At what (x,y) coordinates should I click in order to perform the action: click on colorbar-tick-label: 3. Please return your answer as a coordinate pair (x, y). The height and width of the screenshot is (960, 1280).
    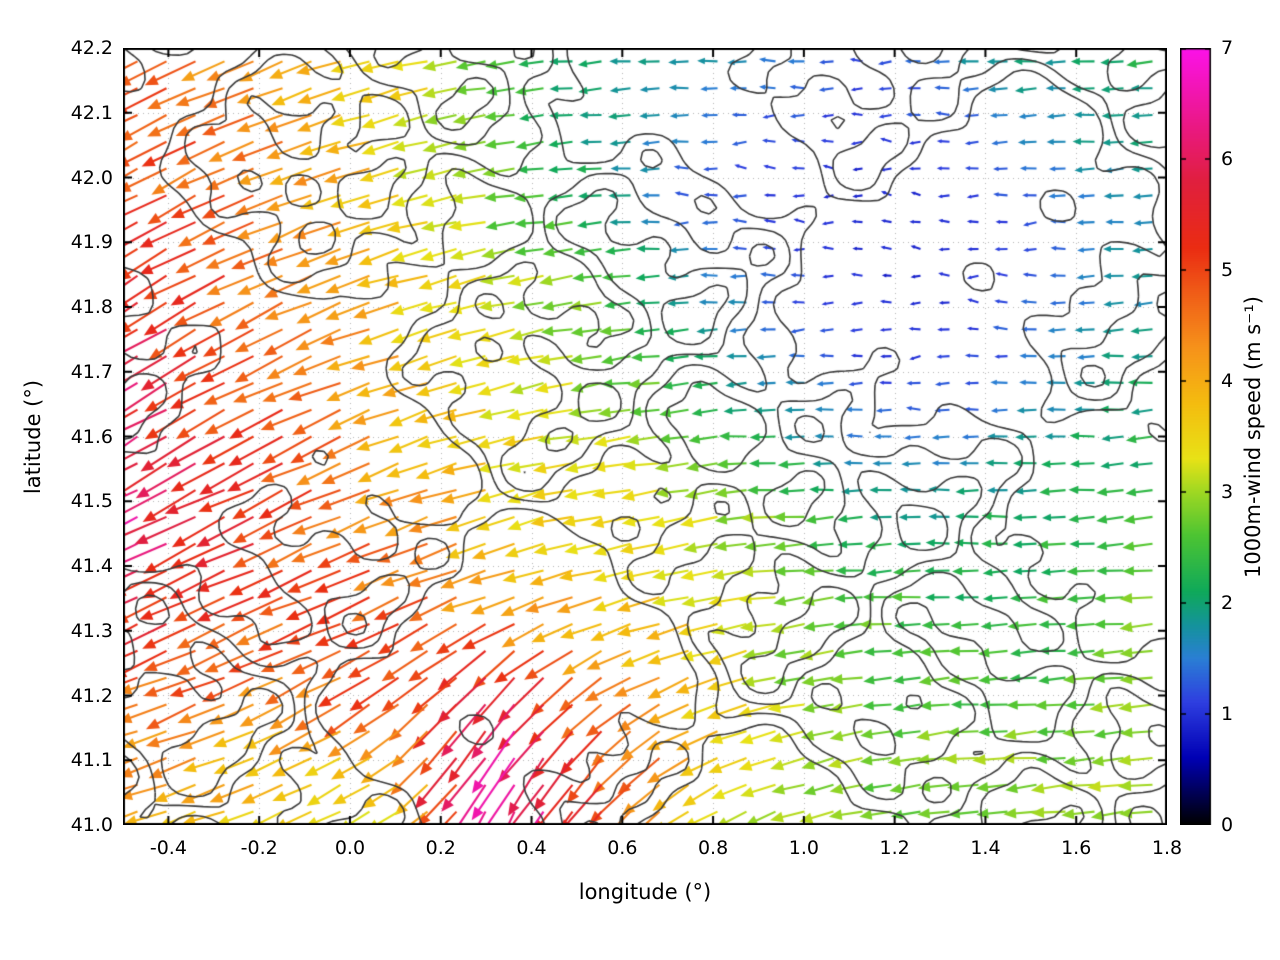
    Looking at the image, I should click on (1227, 492).